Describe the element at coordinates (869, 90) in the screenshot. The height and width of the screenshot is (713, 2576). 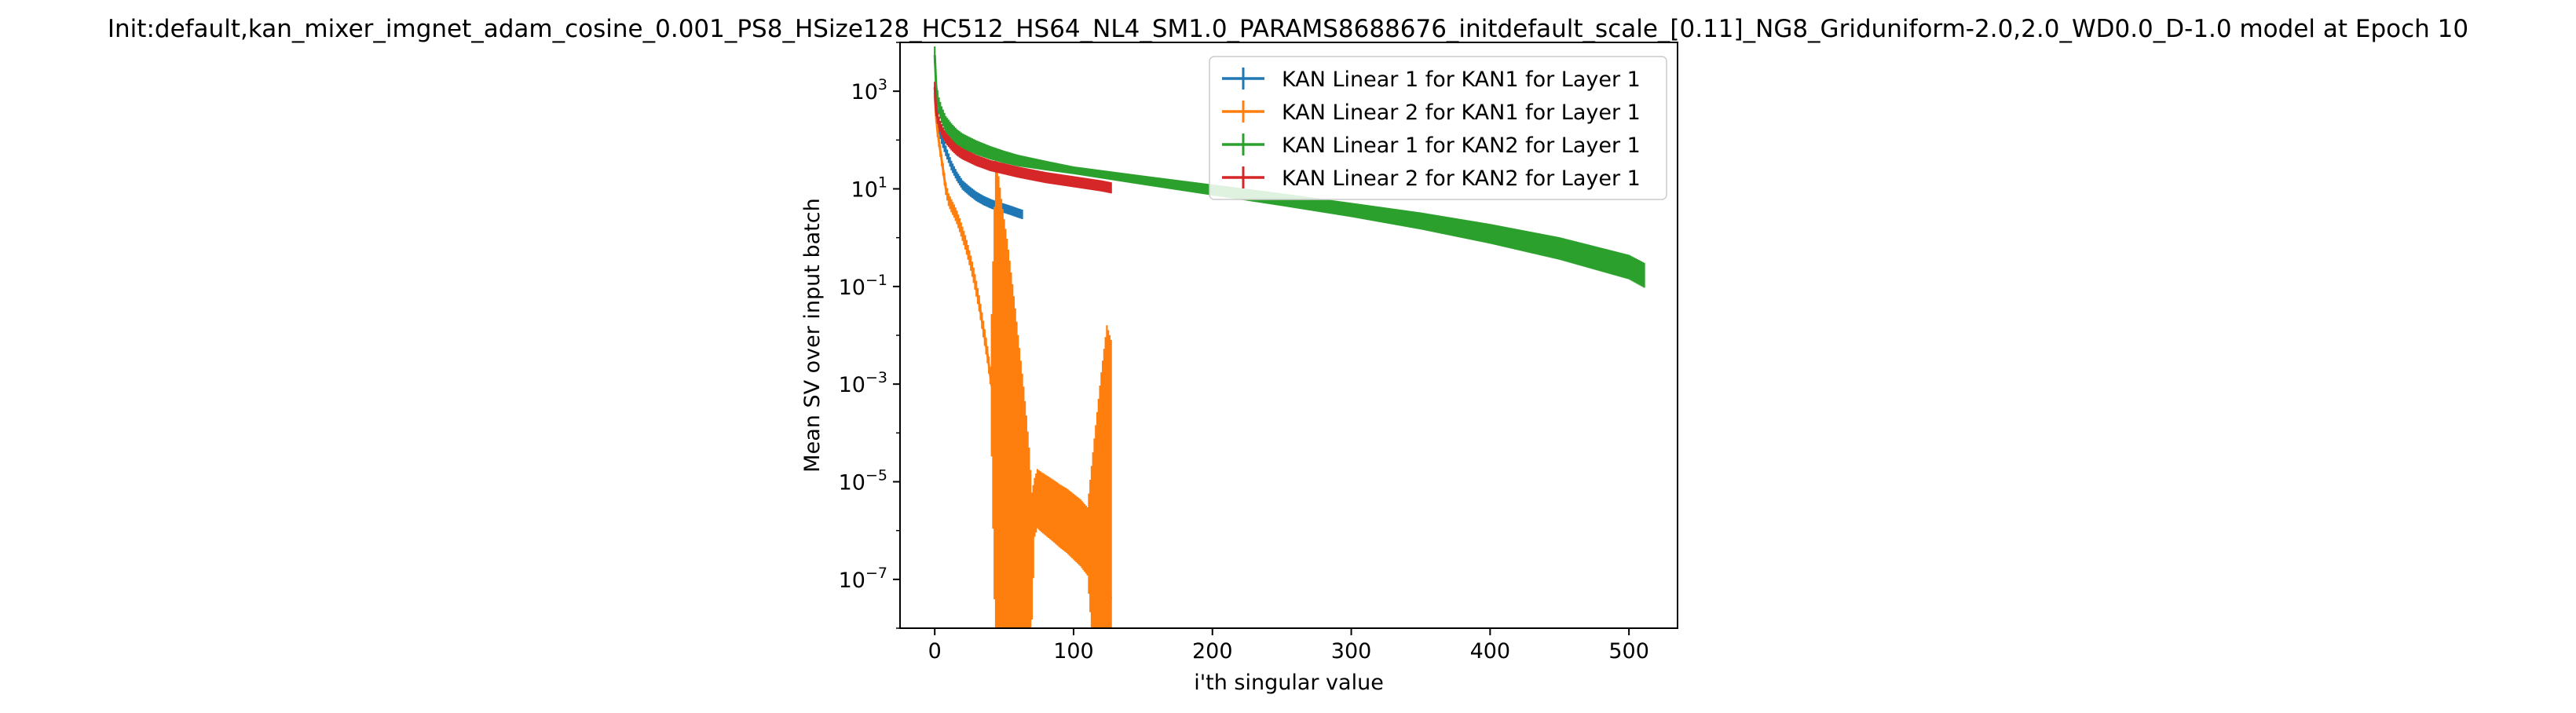
I see `y-tick-label: 10³` at that location.